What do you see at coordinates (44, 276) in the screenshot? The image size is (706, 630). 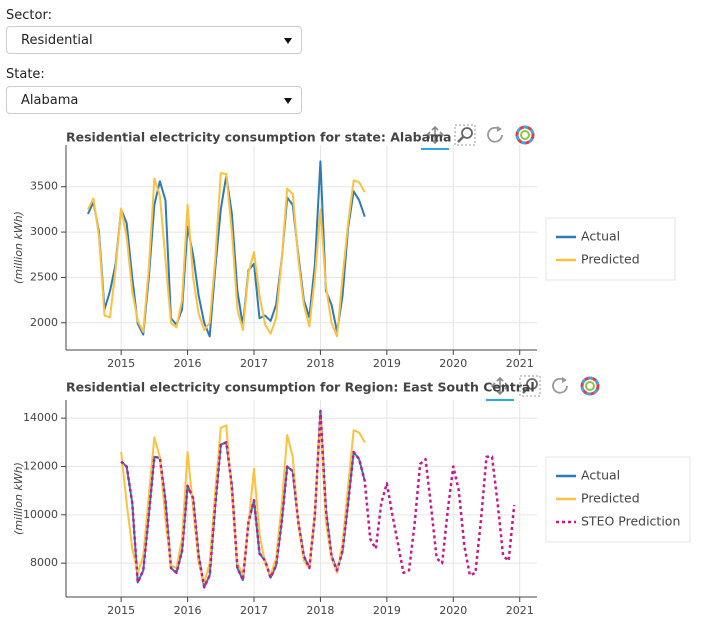 I see `y-tick-label: 2500` at bounding box center [44, 276].